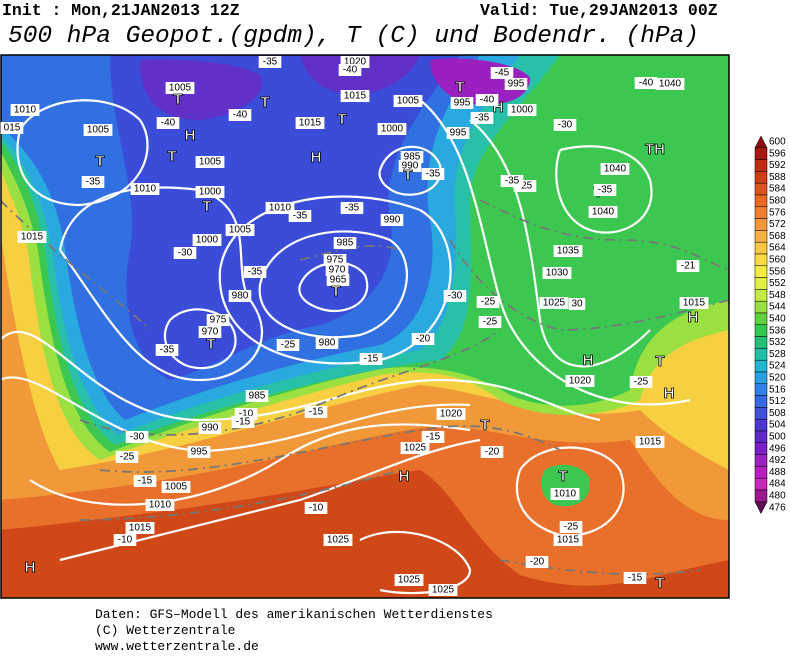  What do you see at coordinates (777, 378) in the screenshot?
I see `colorbar-label: 520` at bounding box center [777, 378].